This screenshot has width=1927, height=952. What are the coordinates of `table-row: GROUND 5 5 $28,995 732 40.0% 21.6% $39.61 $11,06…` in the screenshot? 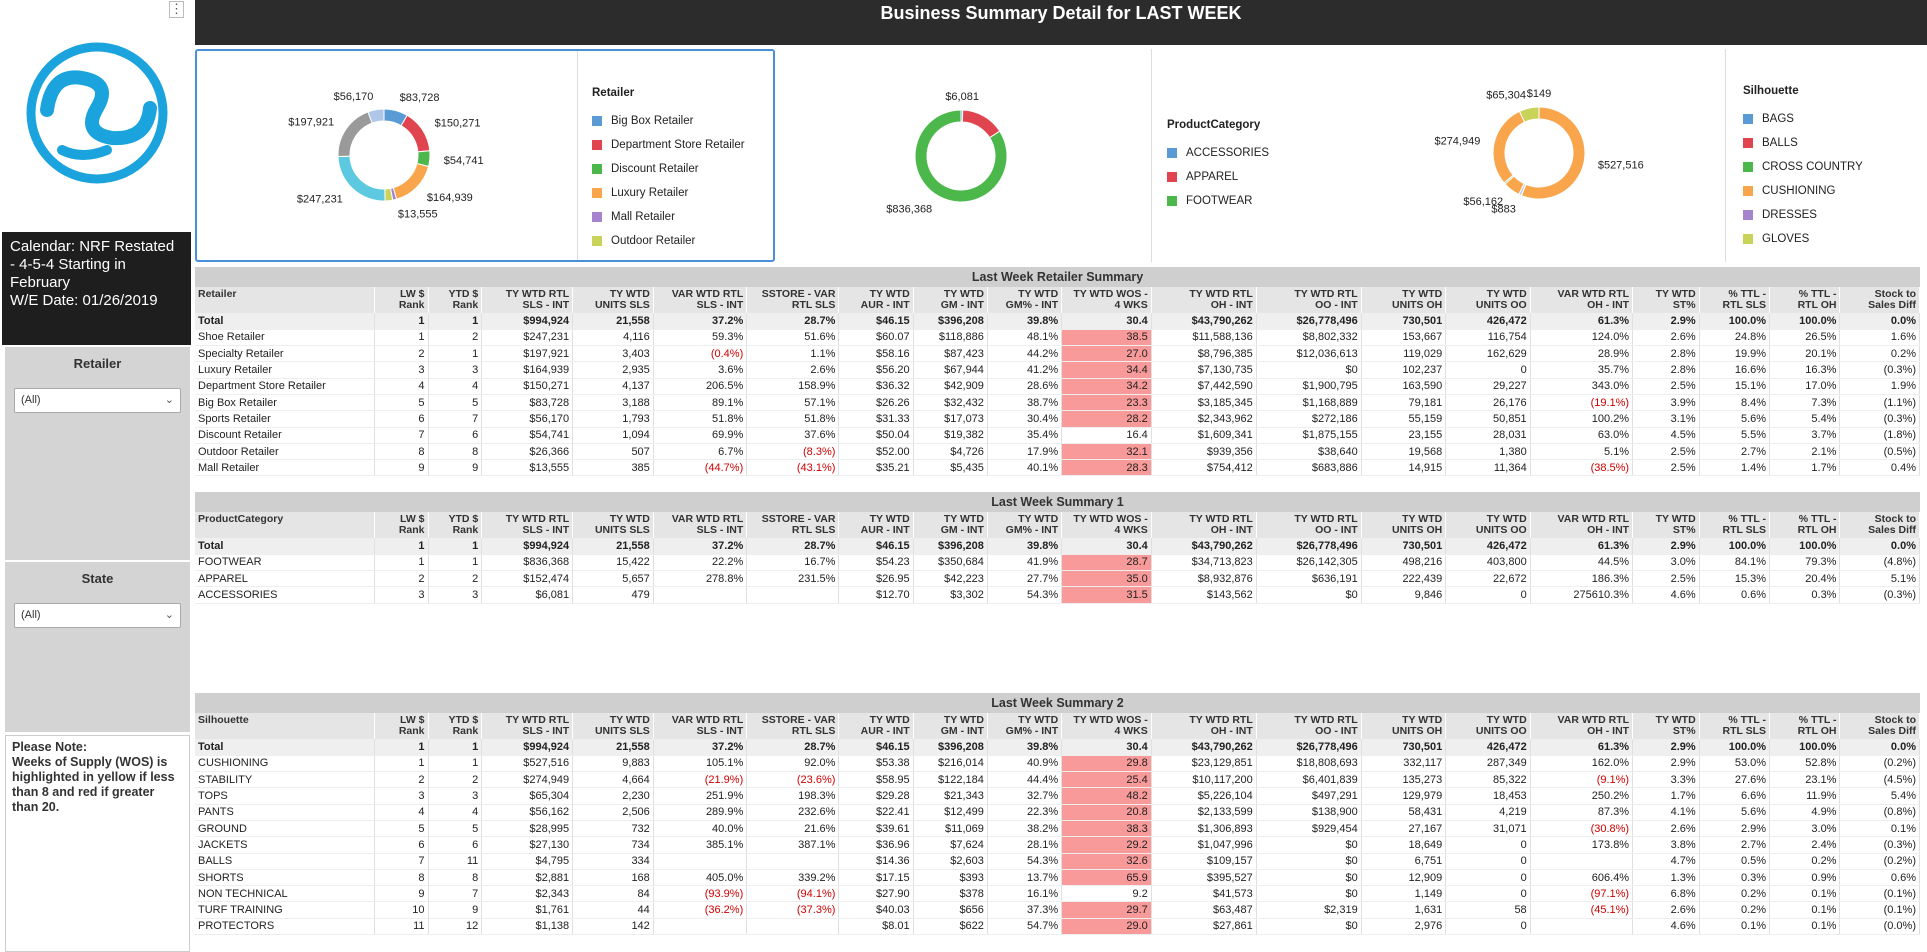 It's located at (1057, 829).